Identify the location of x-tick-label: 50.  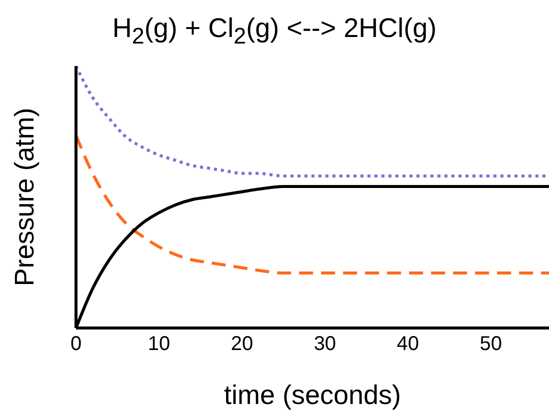
(491, 344).